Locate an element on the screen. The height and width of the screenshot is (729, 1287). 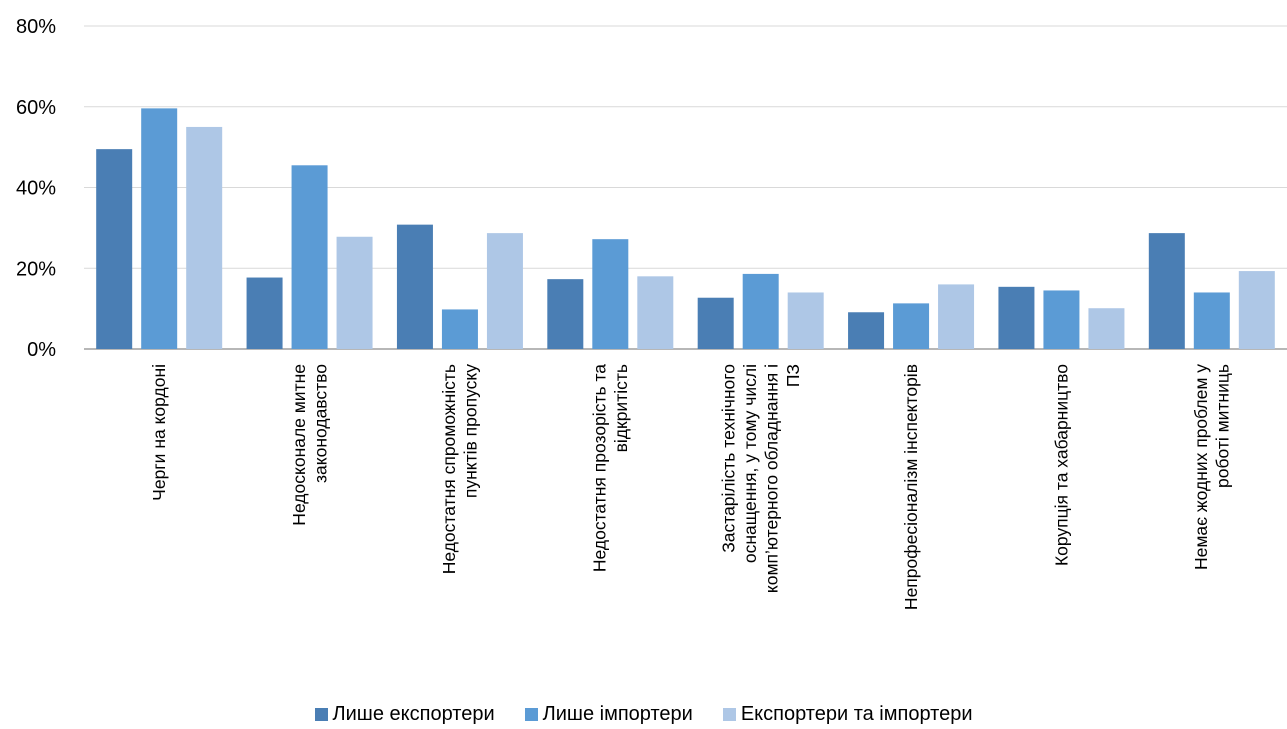
x-category-label: Черги на кордоні is located at coordinates (159, 432).